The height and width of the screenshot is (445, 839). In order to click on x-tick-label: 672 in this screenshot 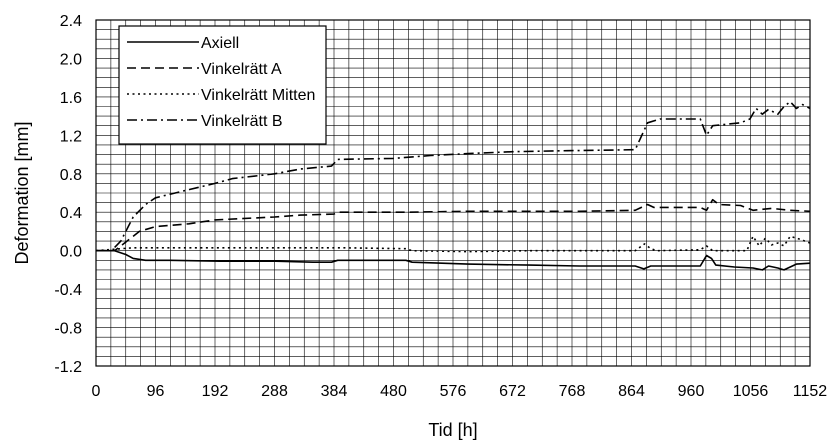, I will do `click(512, 391)`.